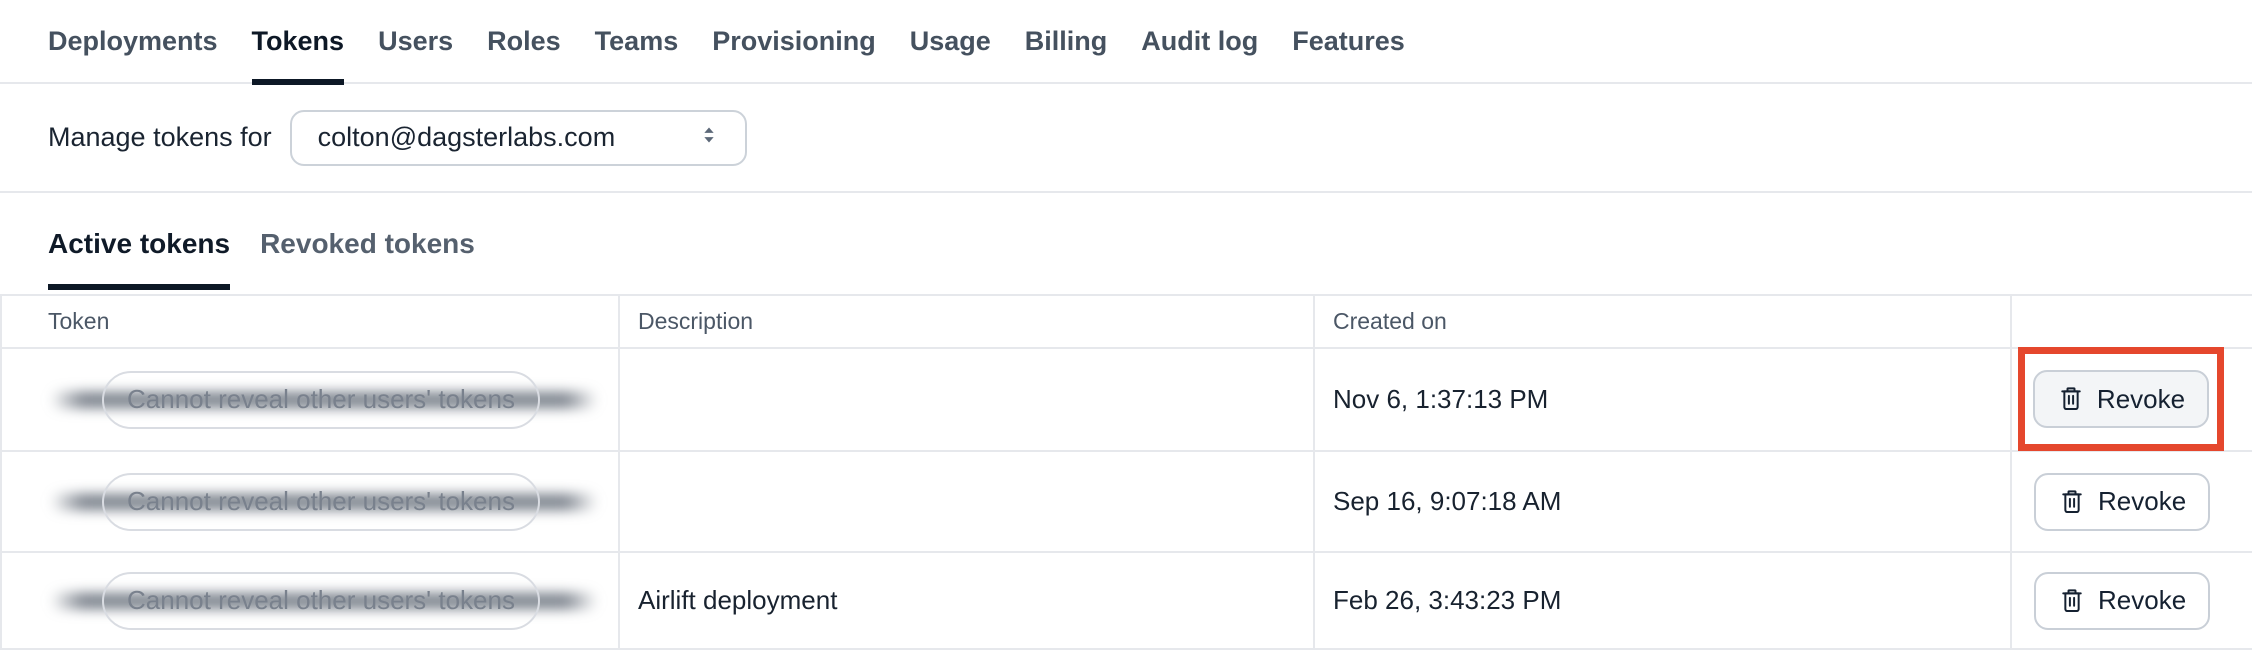  What do you see at coordinates (1348, 40) in the screenshot?
I see `tab-features: Features` at bounding box center [1348, 40].